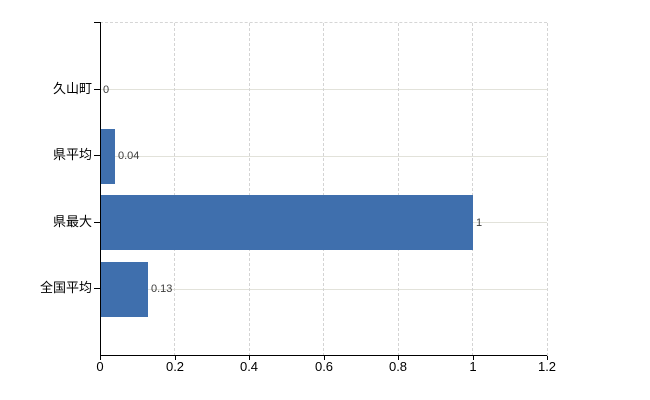 The width and height of the screenshot is (650, 400). What do you see at coordinates (97, 22) in the screenshot?
I see `y-axis-end-tick` at bounding box center [97, 22].